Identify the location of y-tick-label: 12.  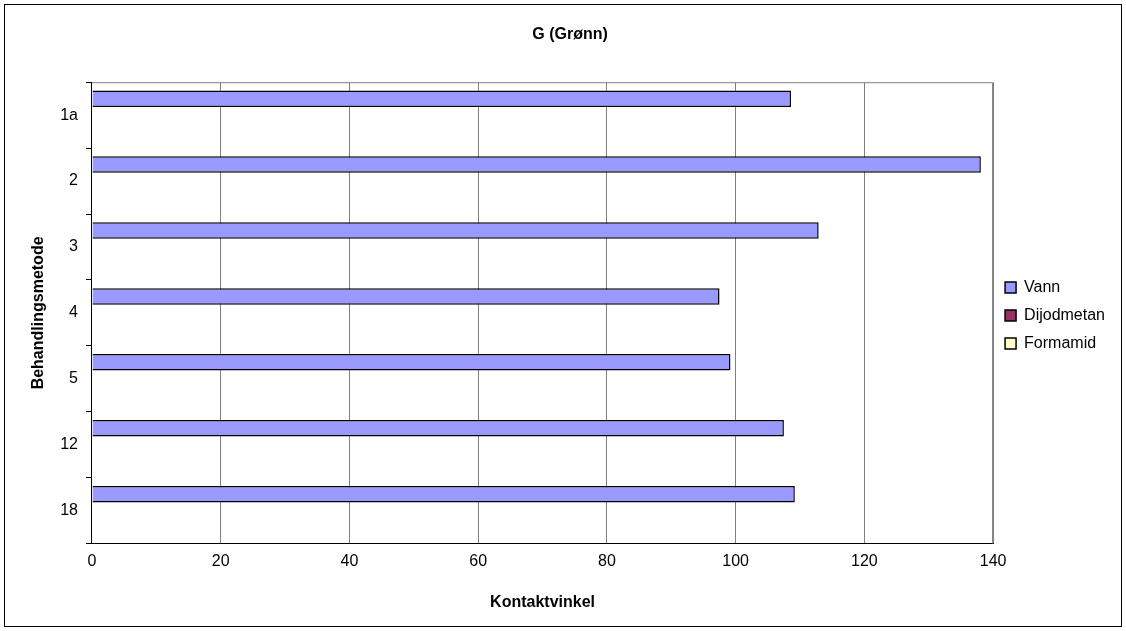
(69, 444).